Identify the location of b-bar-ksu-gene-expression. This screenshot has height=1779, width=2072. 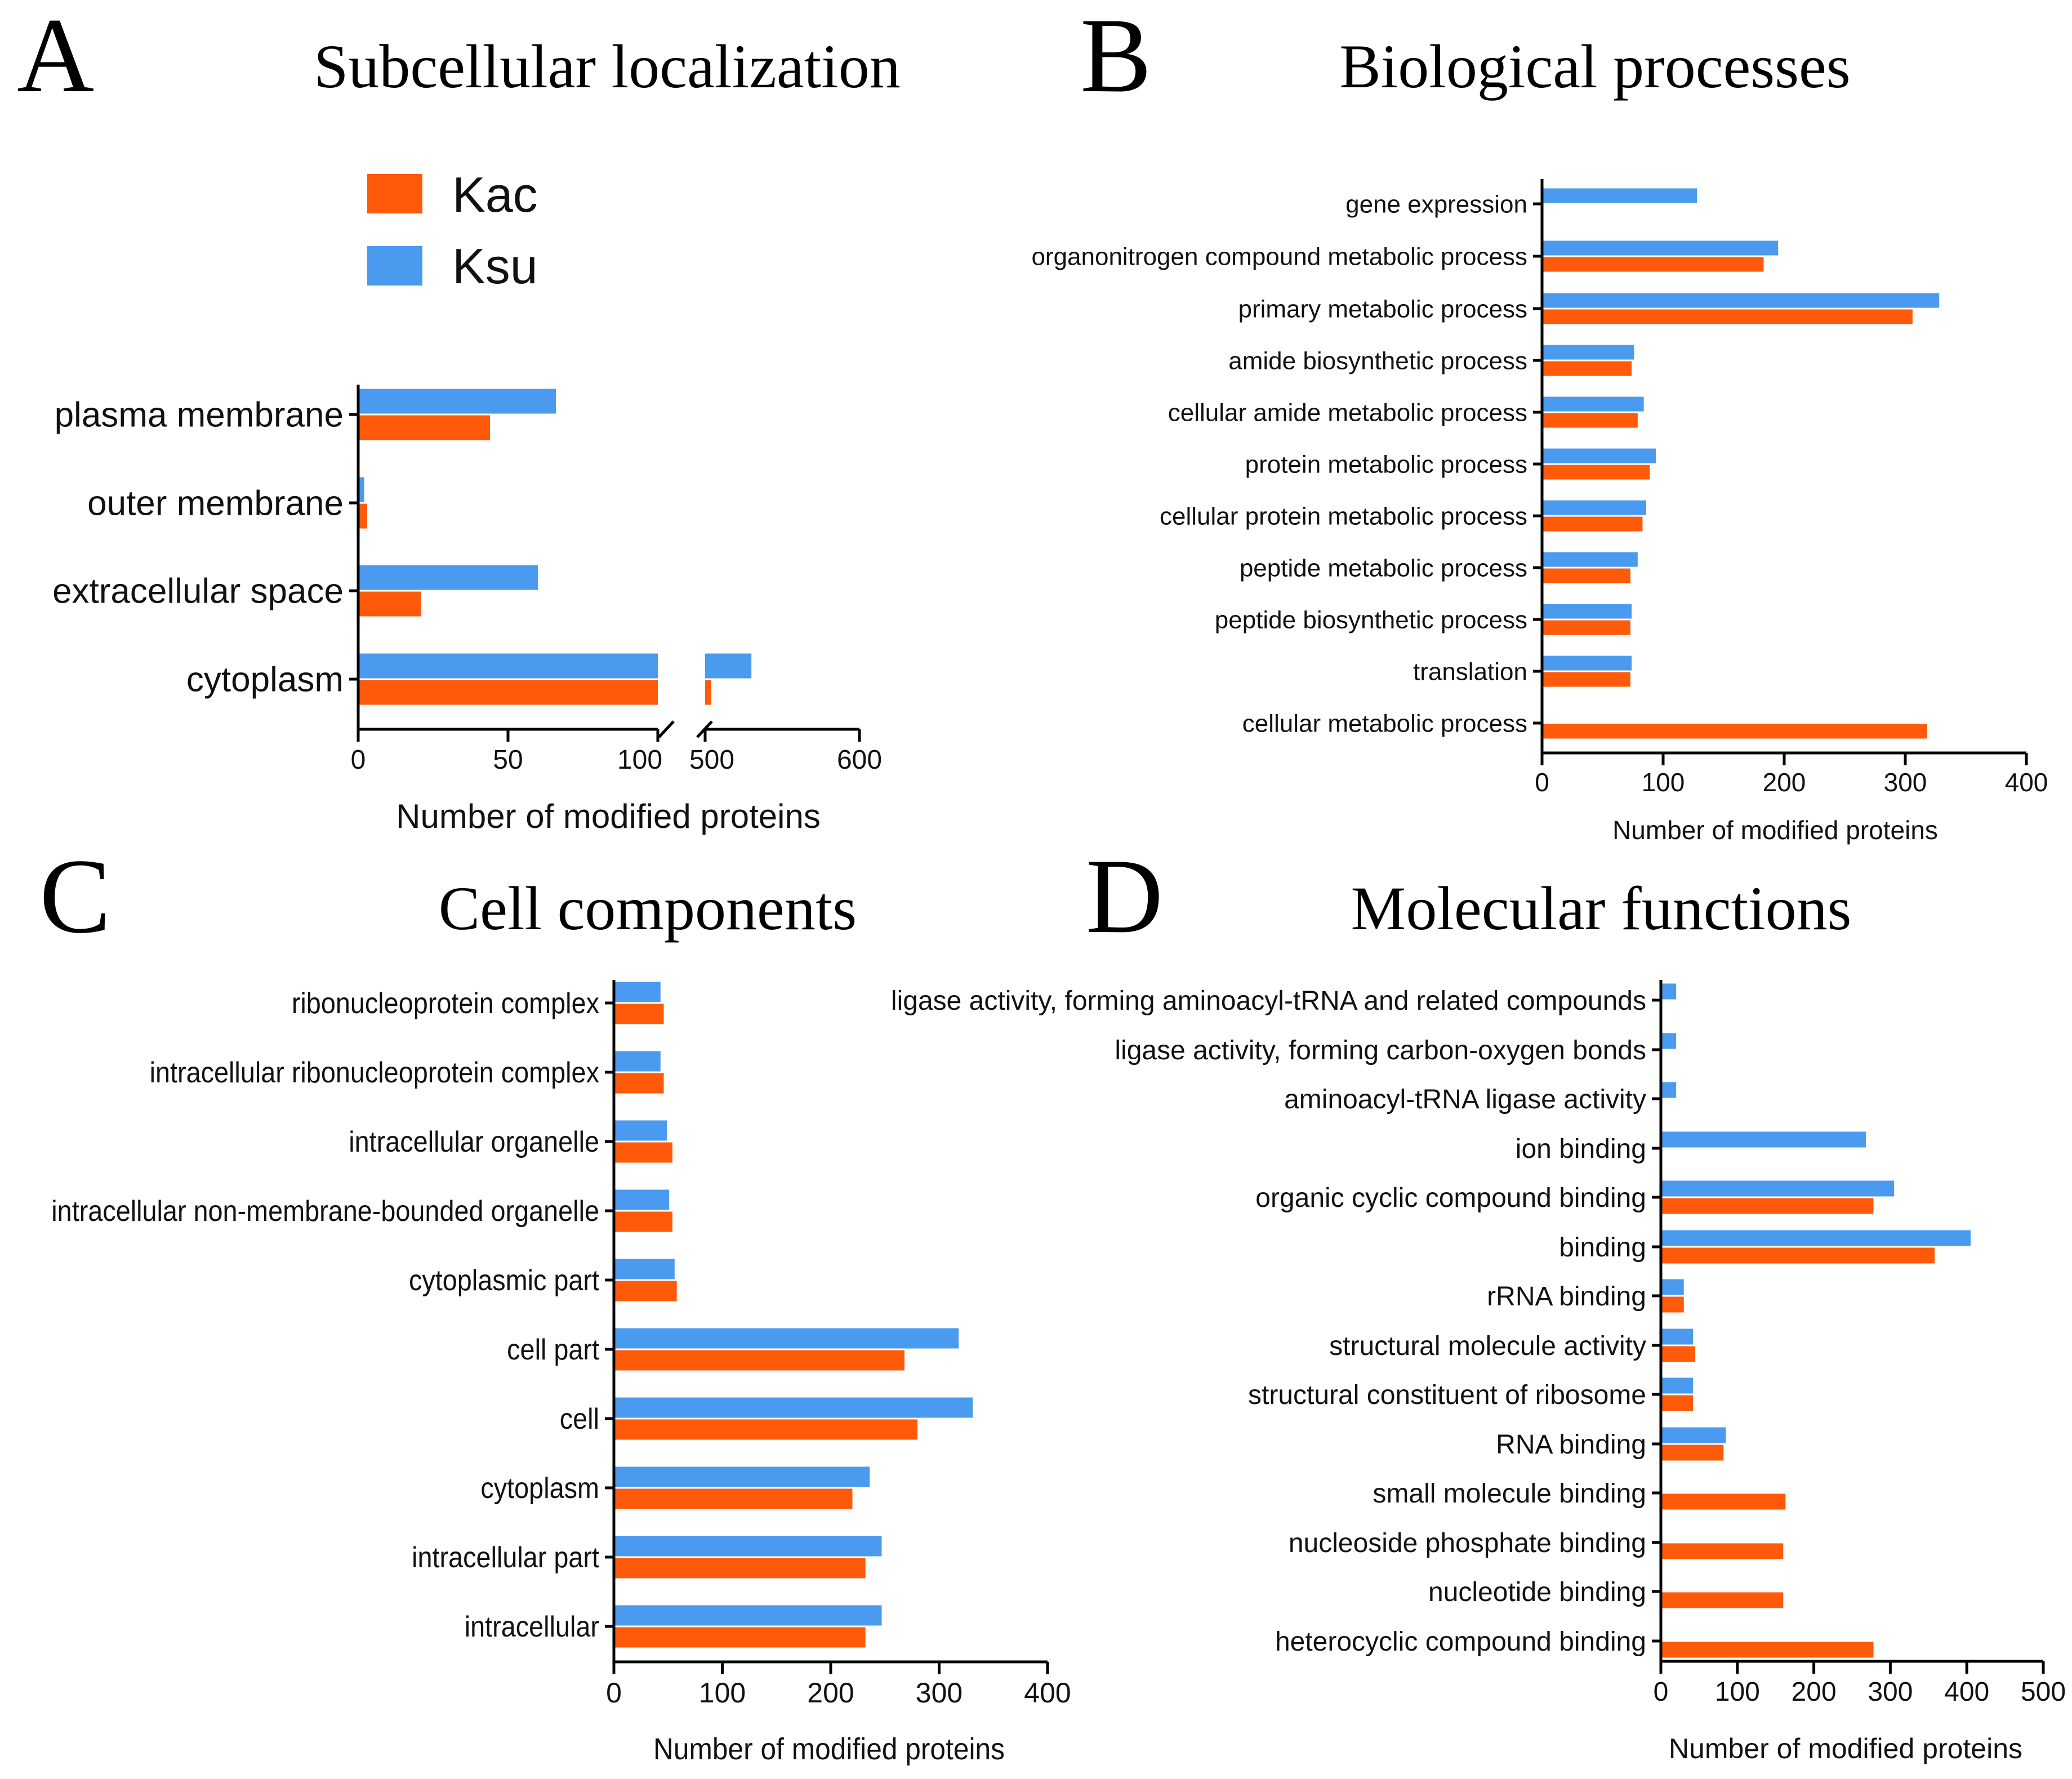
(1619, 195).